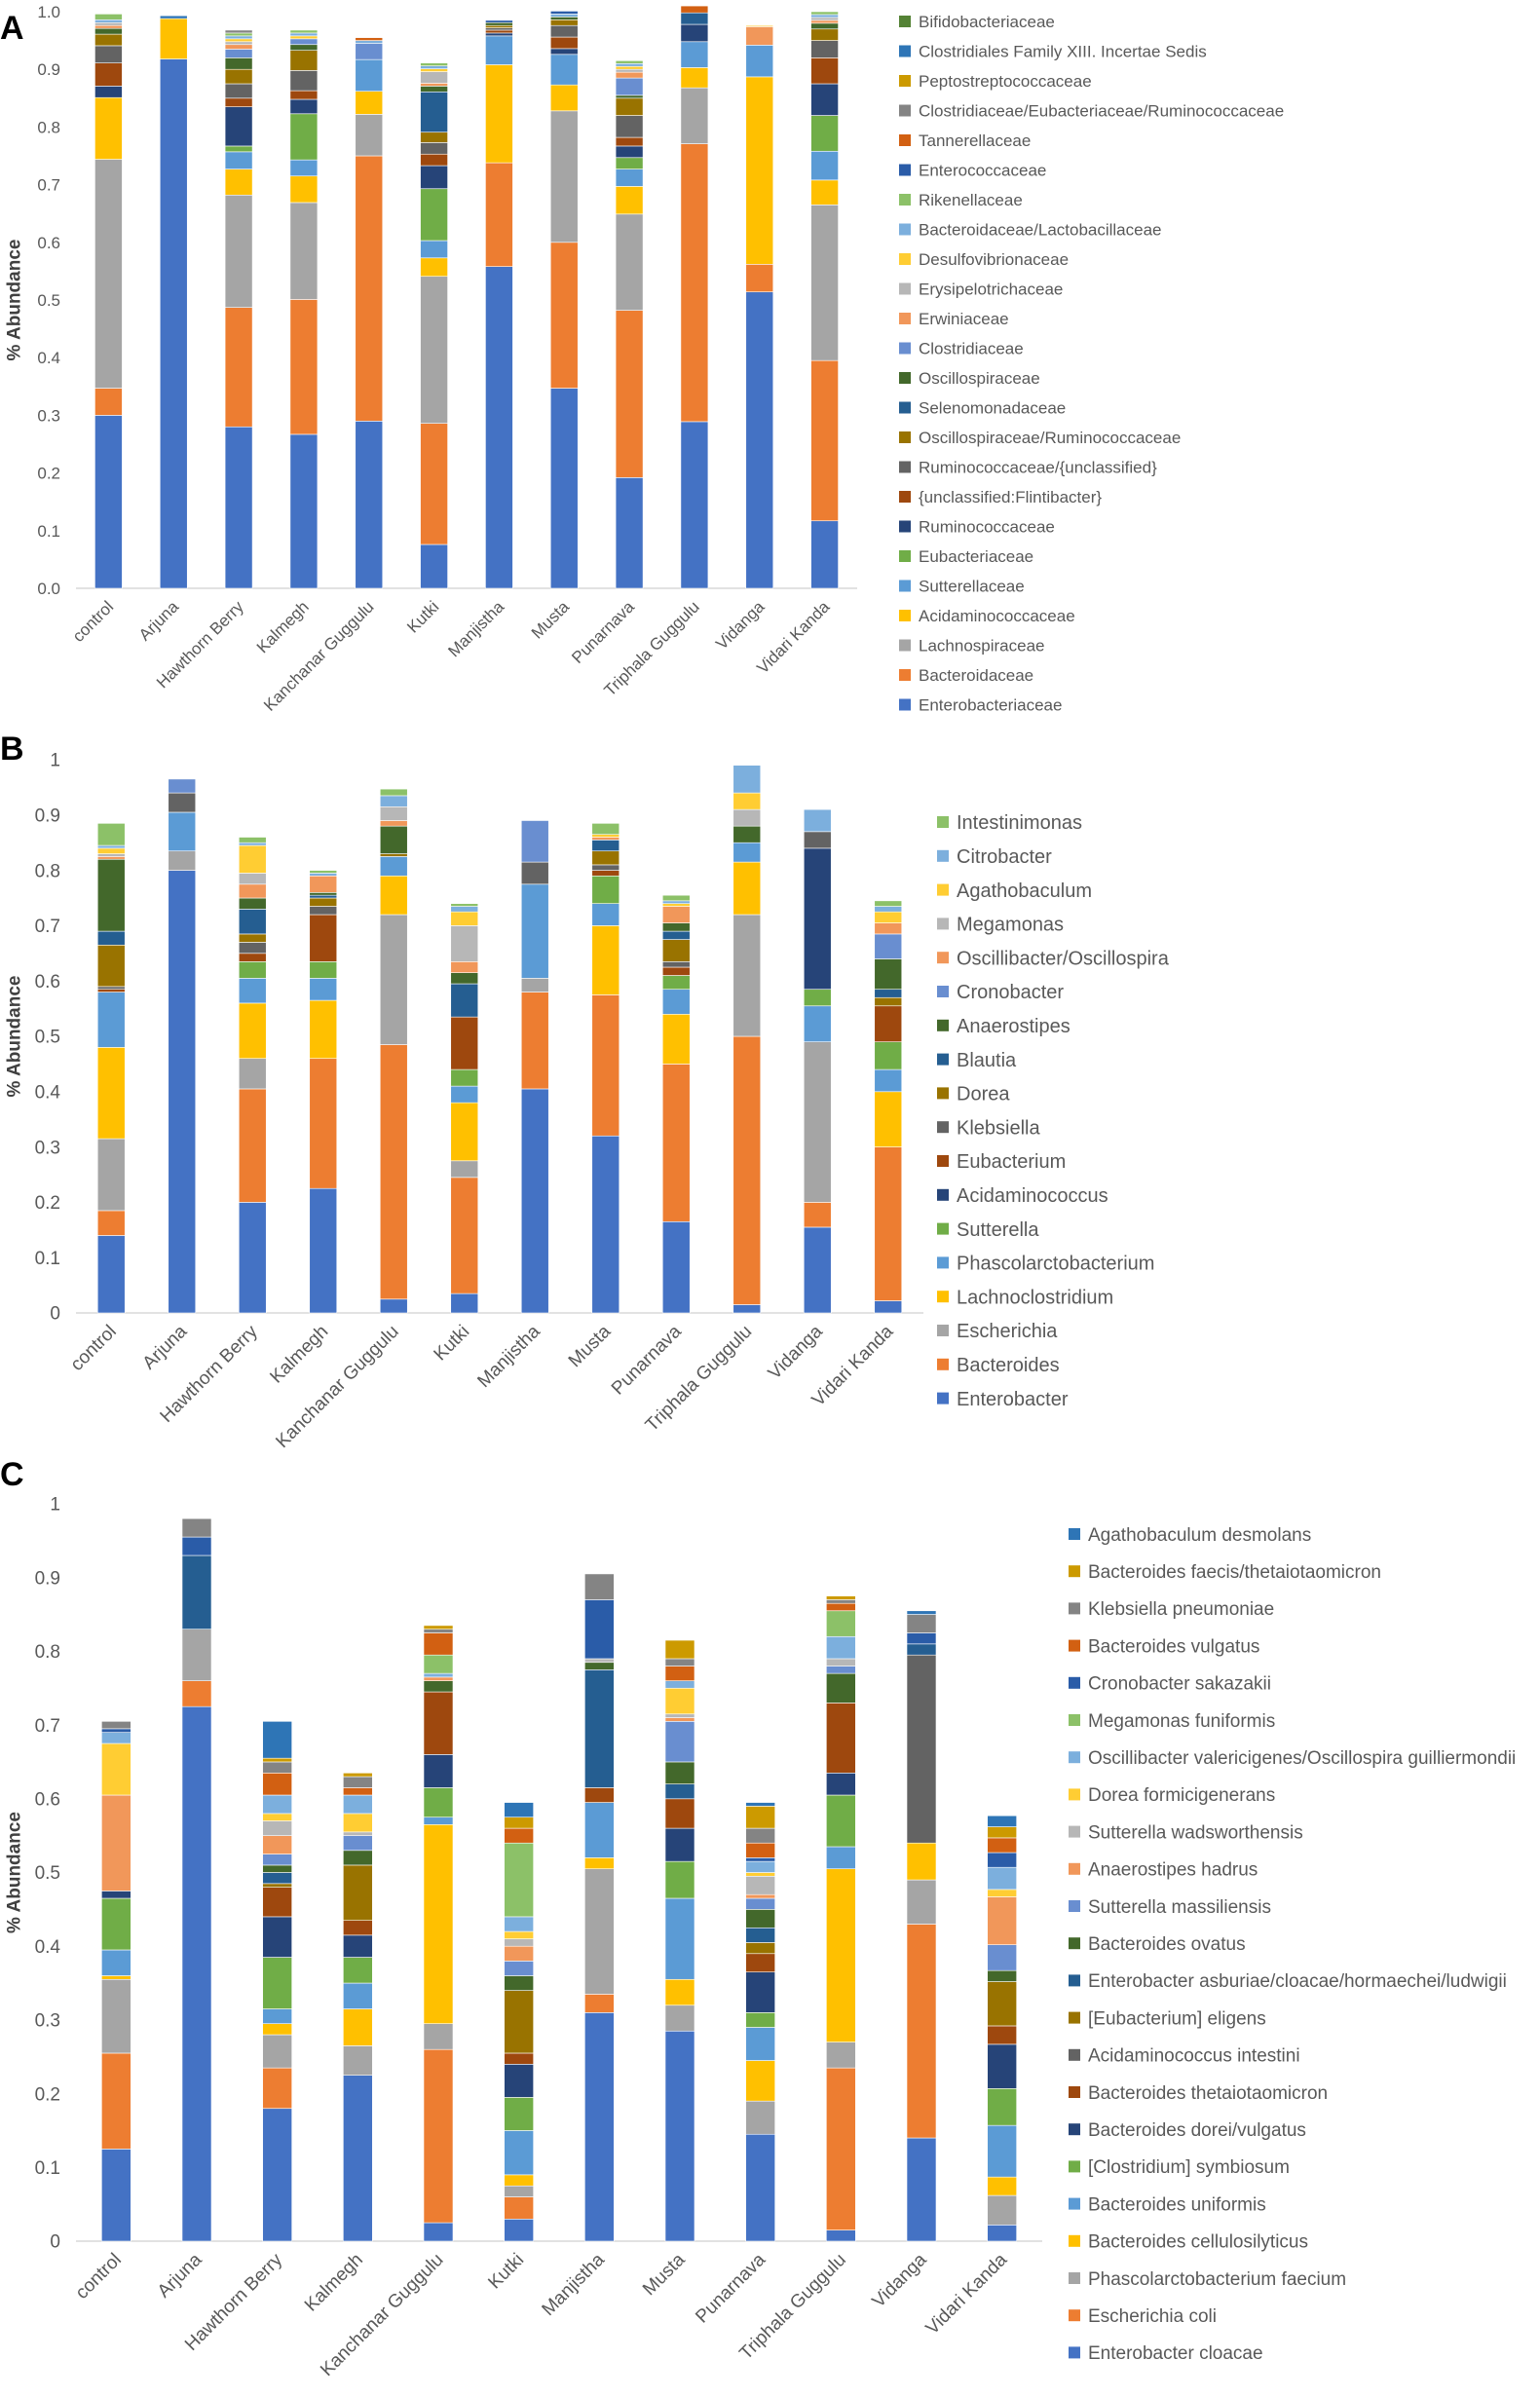  I want to click on panel-a-bar-hawthorn-berry-oscillospiraceae, so click(238, 63).